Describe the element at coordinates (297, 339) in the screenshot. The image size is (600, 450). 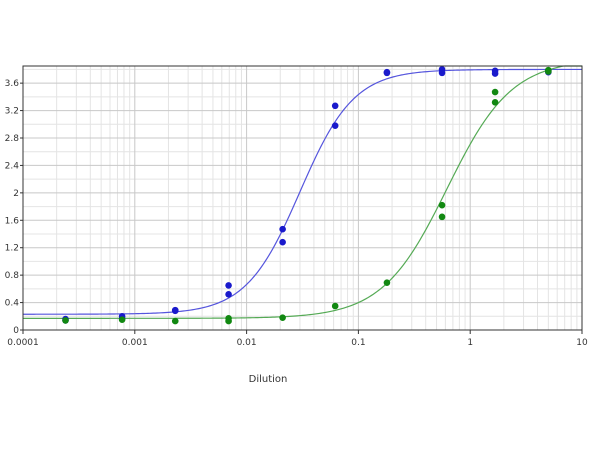
I see `x-axis-ticks: 0.0001 0.001 0.01 0.1 1 10` at that location.